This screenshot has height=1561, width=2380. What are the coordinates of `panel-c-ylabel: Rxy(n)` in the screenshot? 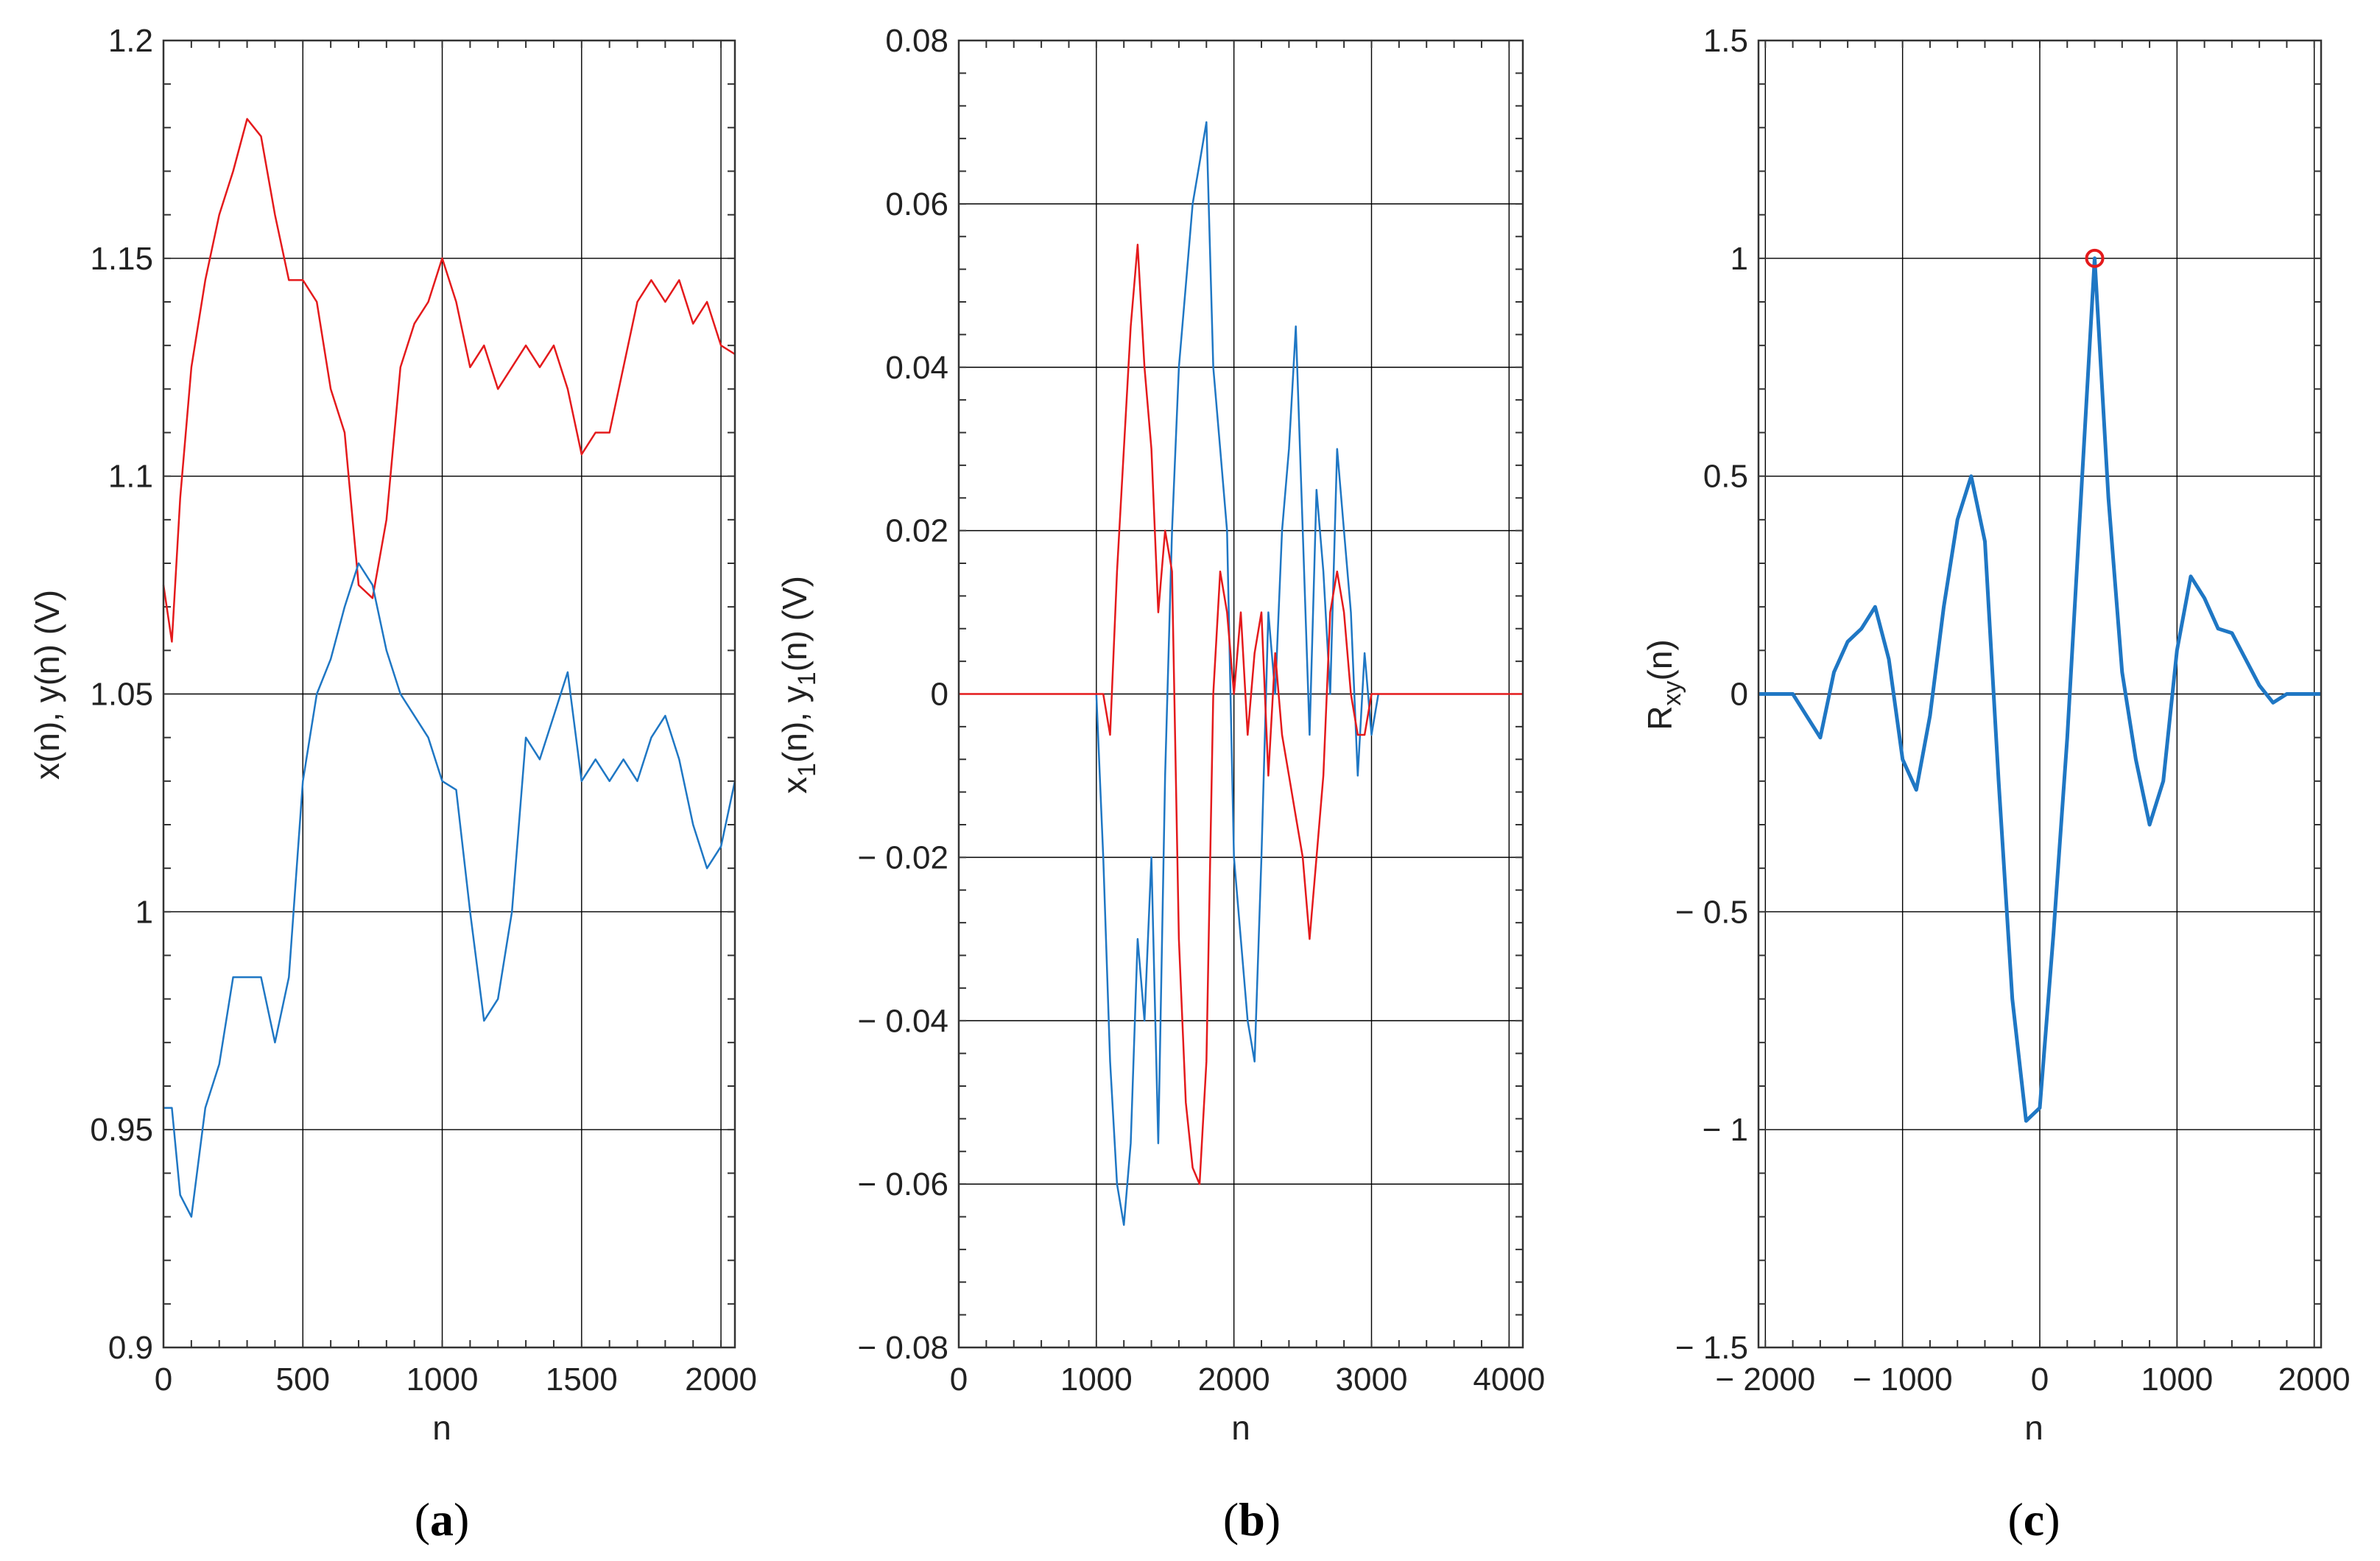 It's located at (1663, 684).